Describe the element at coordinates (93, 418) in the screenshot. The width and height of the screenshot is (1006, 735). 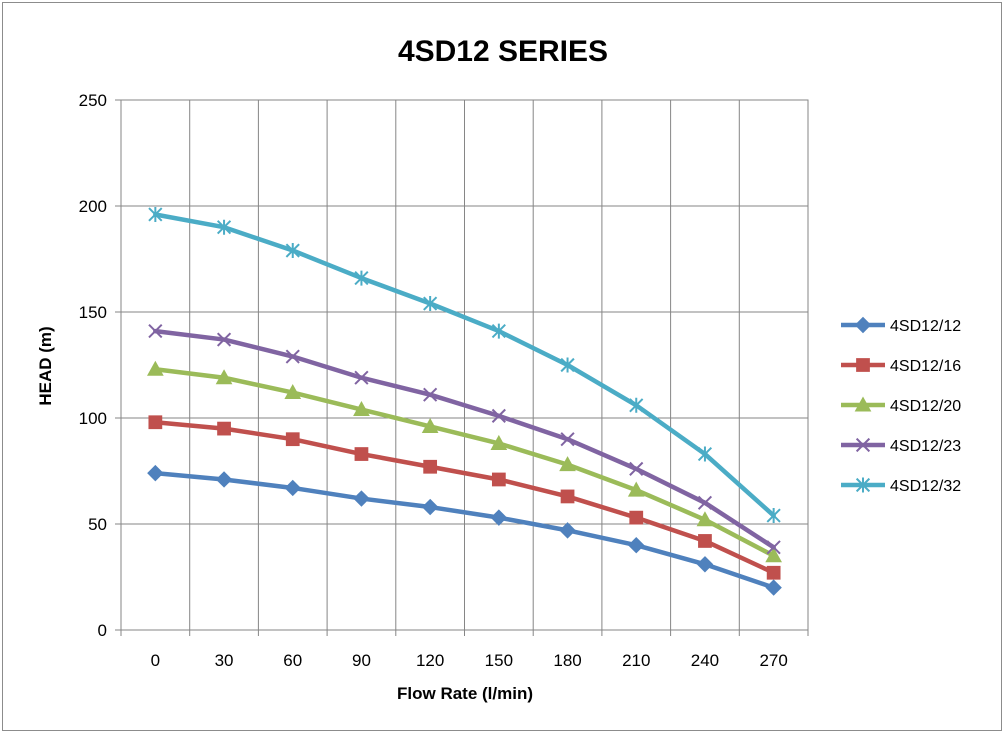
I see `y-tick-label: 100` at that location.